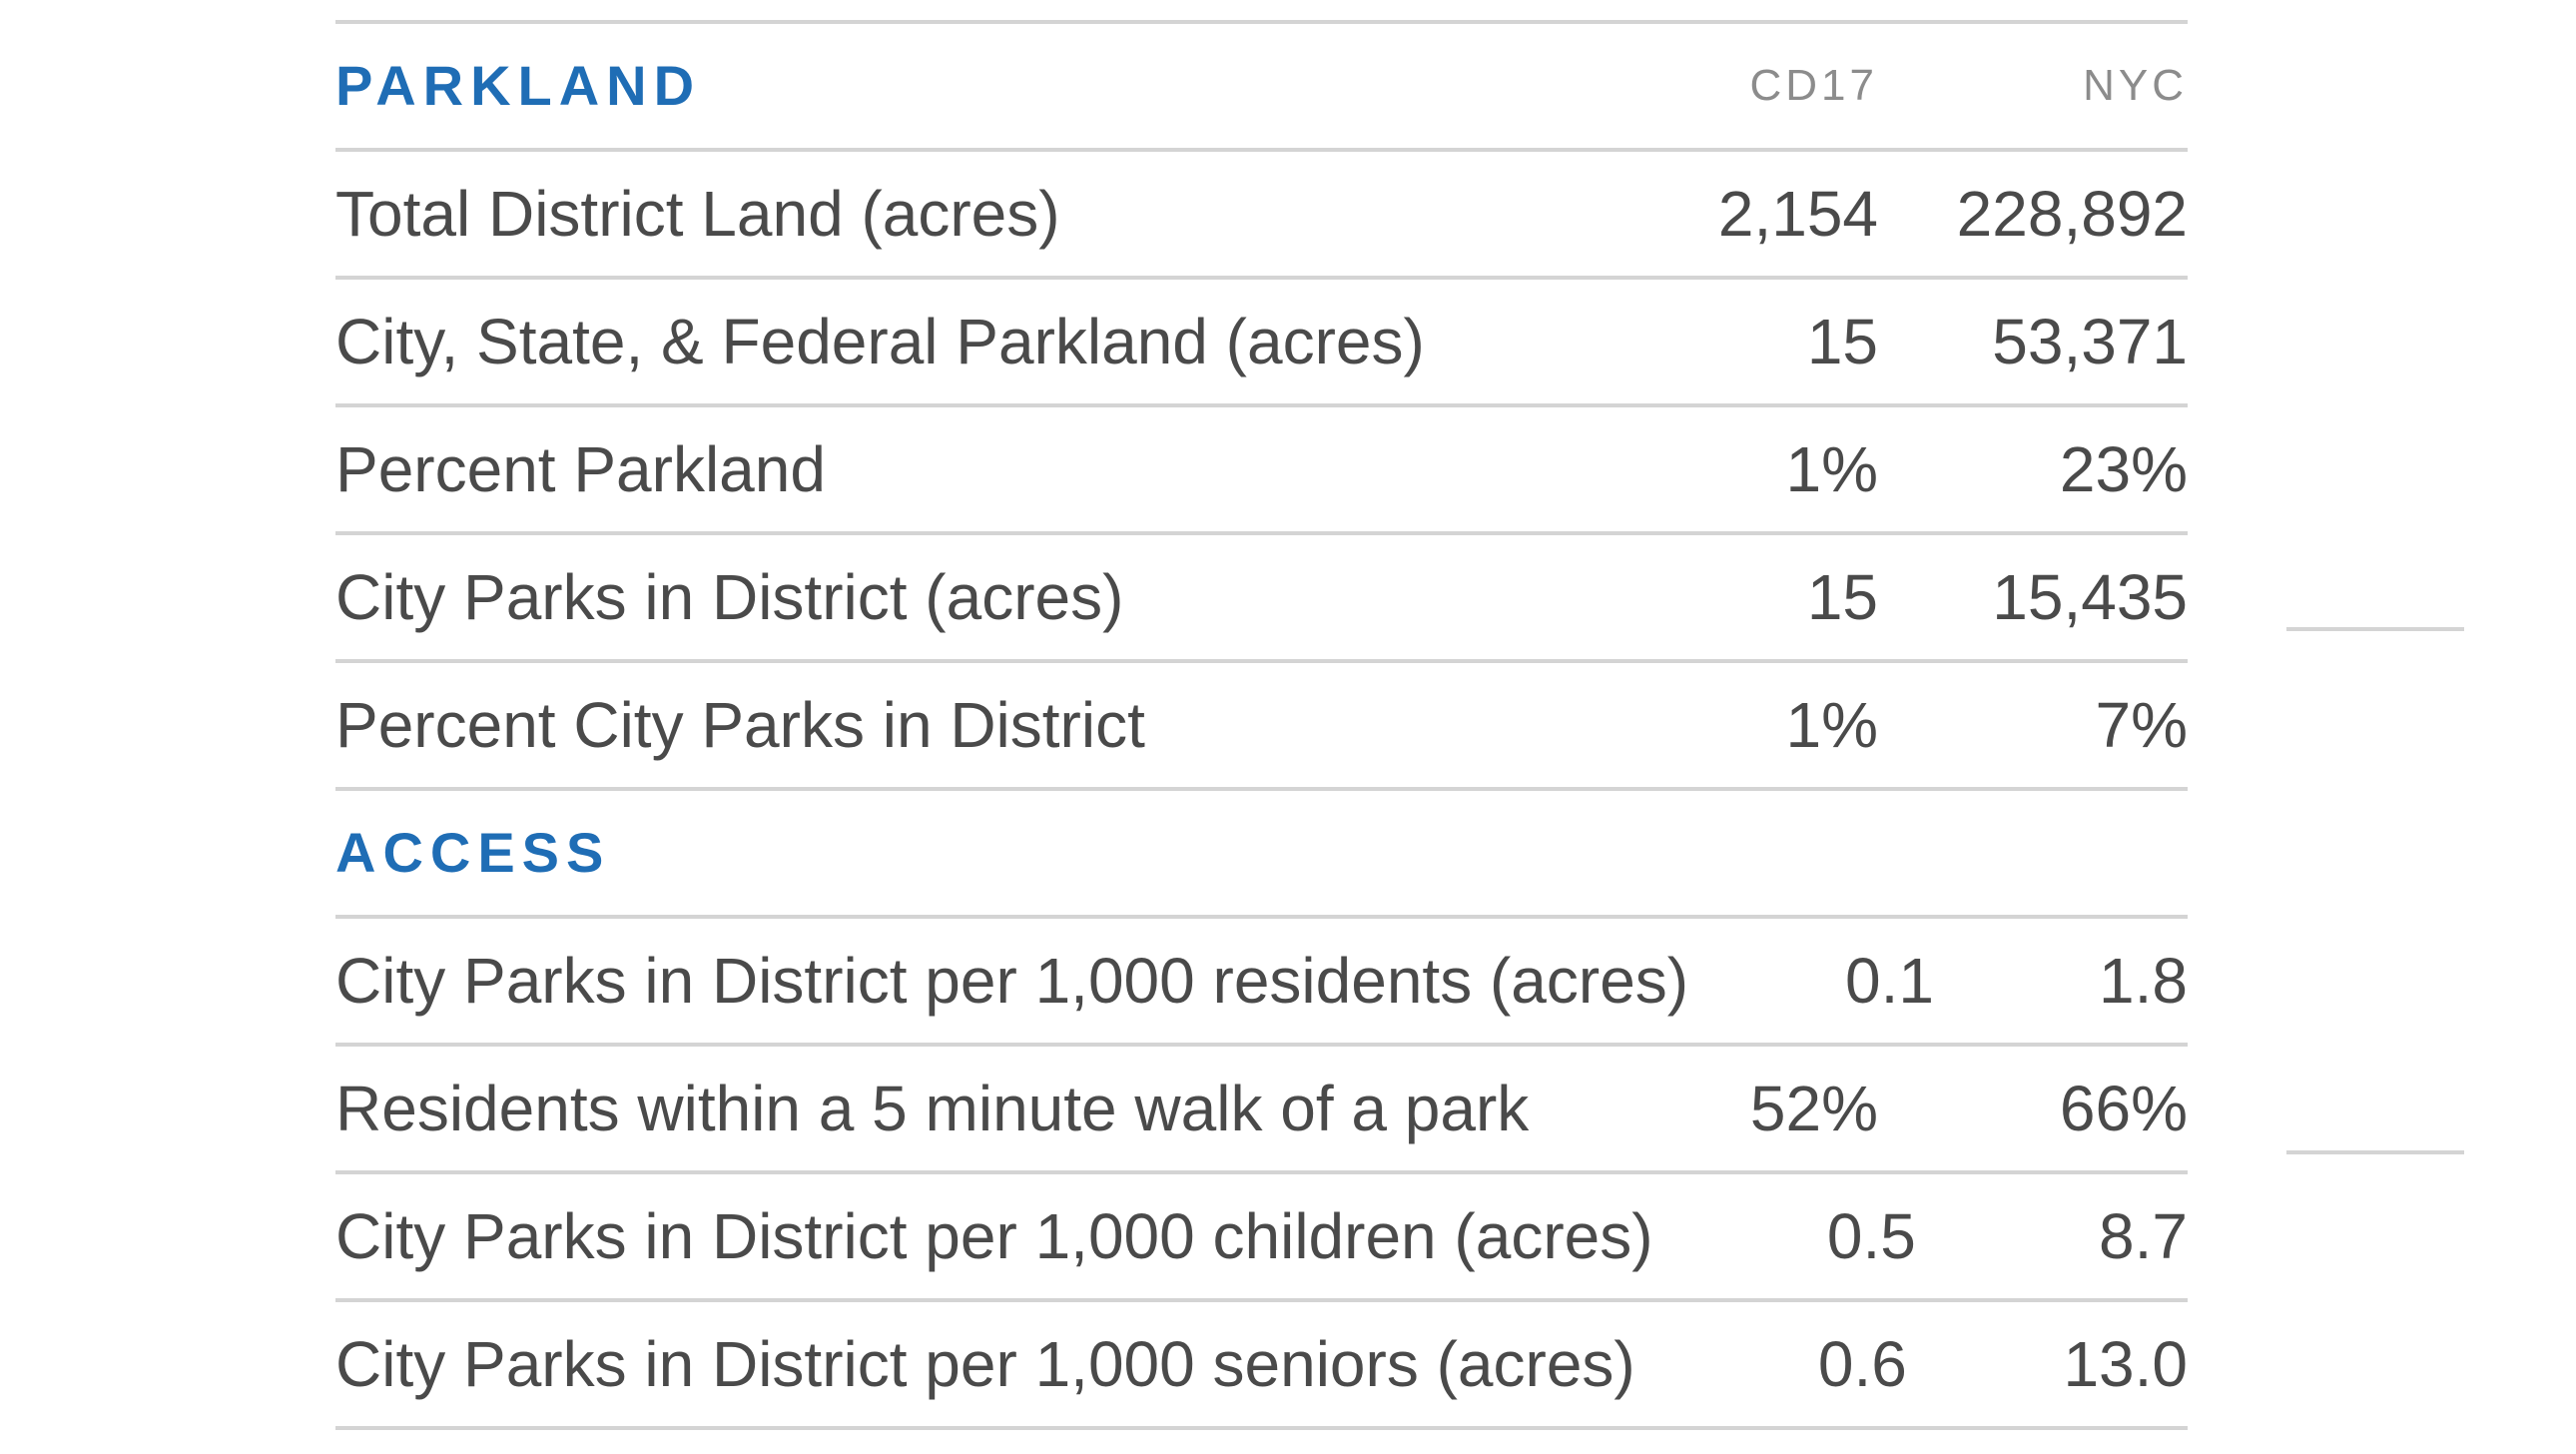  What do you see at coordinates (2123, 469) in the screenshot?
I see `nyc-value: 23%` at bounding box center [2123, 469].